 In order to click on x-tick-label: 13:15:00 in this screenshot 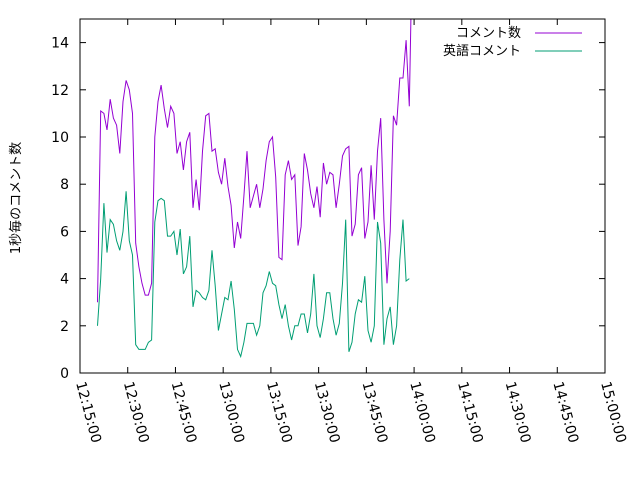, I will do `click(279, 412)`.